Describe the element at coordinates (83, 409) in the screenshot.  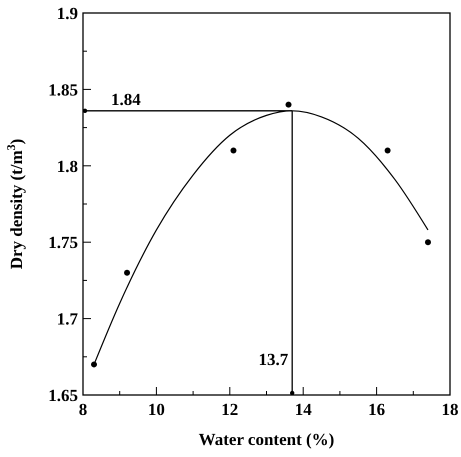
I see `x-tick-label: 8` at that location.